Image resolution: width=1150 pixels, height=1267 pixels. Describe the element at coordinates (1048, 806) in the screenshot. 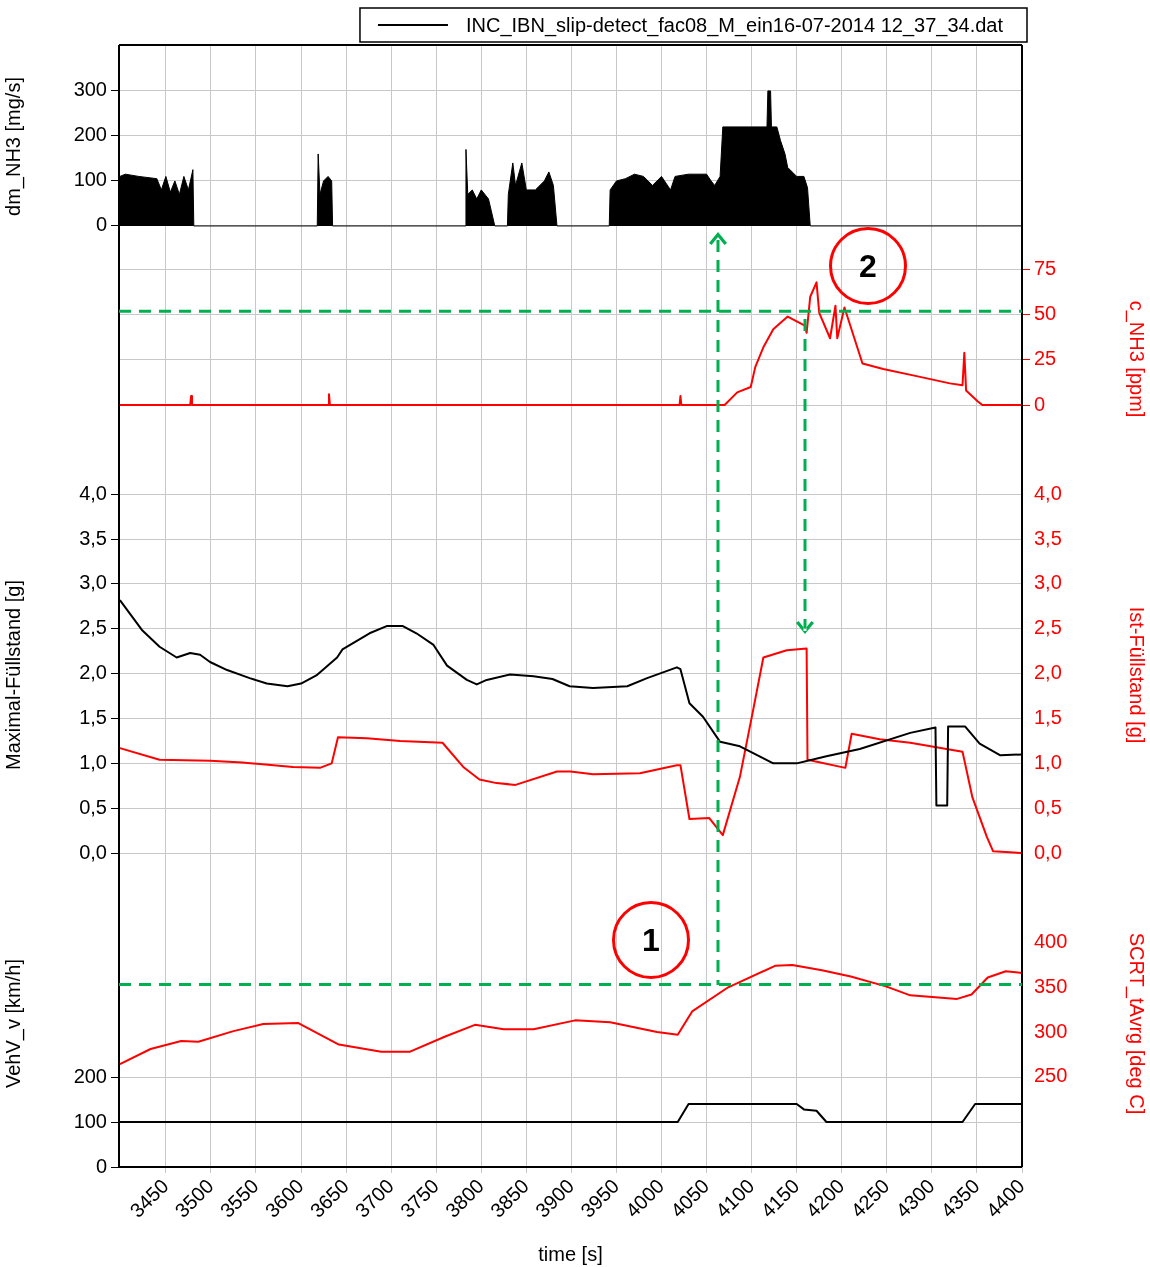

I see `y2-tick-label: 0,5` at that location.